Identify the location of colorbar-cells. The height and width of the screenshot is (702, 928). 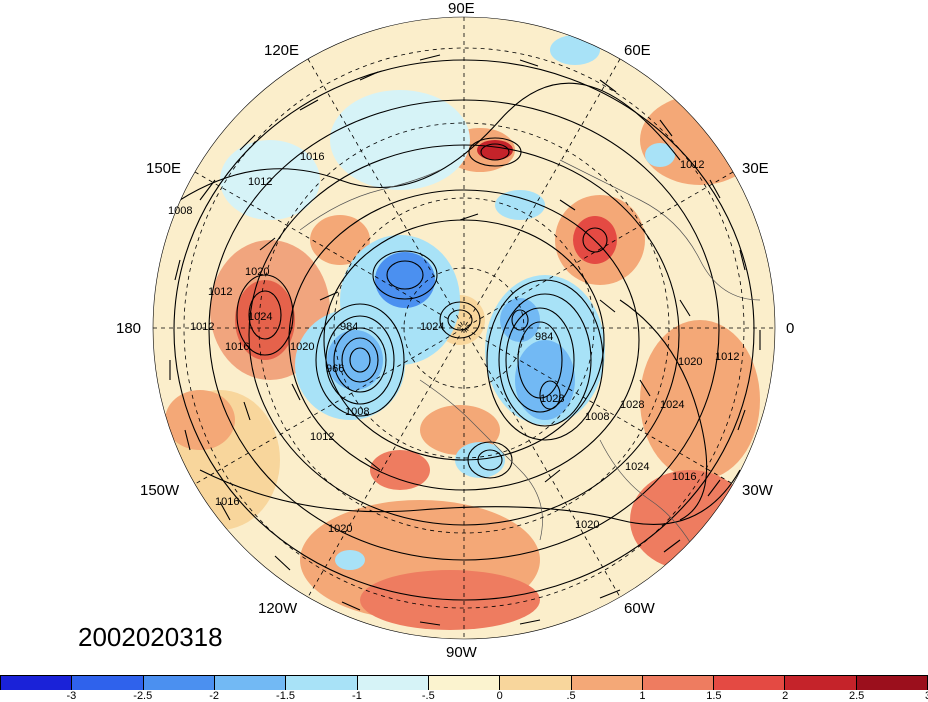
(464, 683).